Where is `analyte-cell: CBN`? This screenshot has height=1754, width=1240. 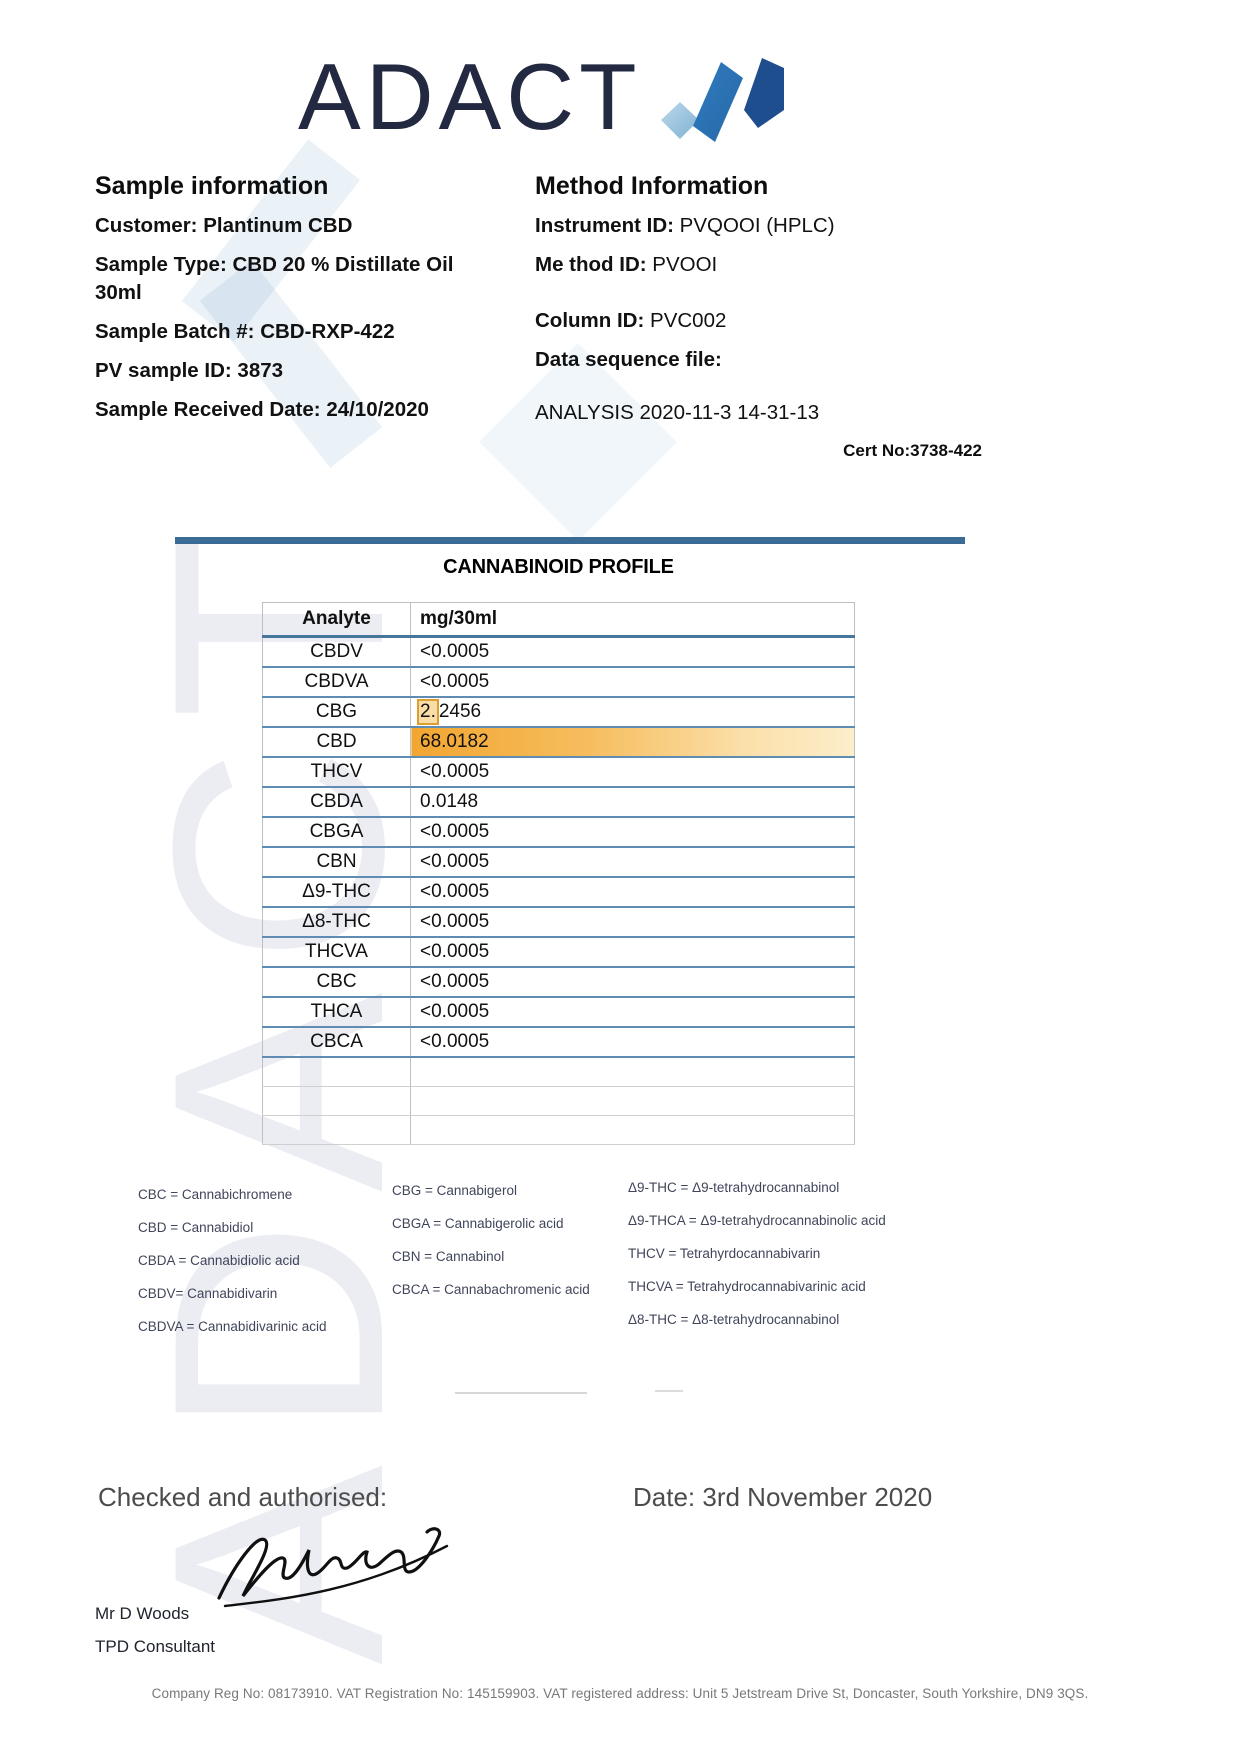 analyte-cell: CBN is located at coordinates (336, 862).